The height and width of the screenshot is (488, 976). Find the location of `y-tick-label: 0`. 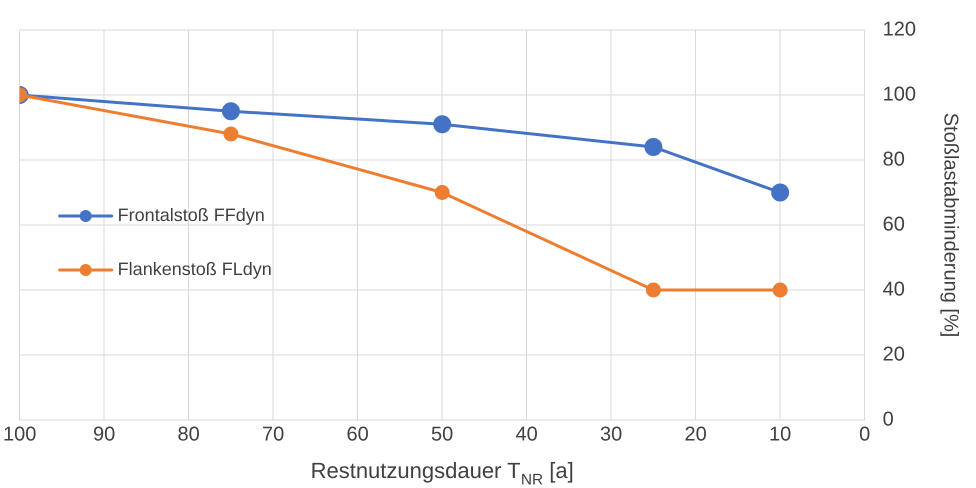

y-tick-label: 0 is located at coordinates (888, 419).